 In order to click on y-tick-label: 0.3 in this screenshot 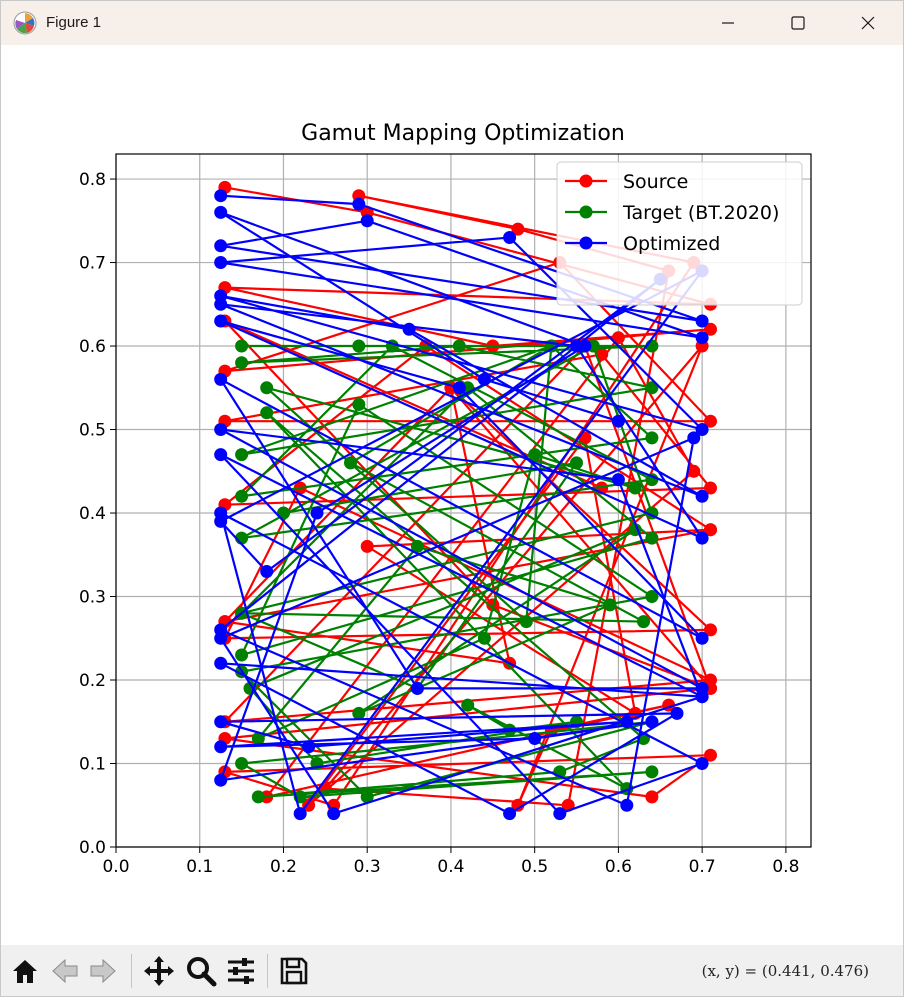, I will do `click(92, 598)`.